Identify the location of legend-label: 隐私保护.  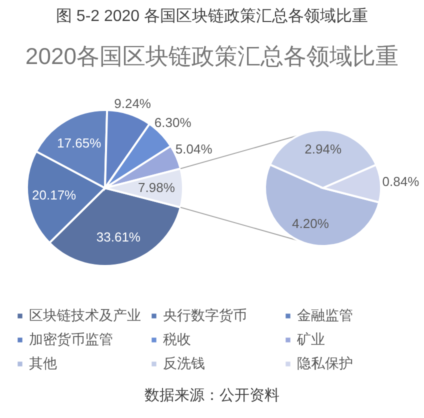
(325, 363).